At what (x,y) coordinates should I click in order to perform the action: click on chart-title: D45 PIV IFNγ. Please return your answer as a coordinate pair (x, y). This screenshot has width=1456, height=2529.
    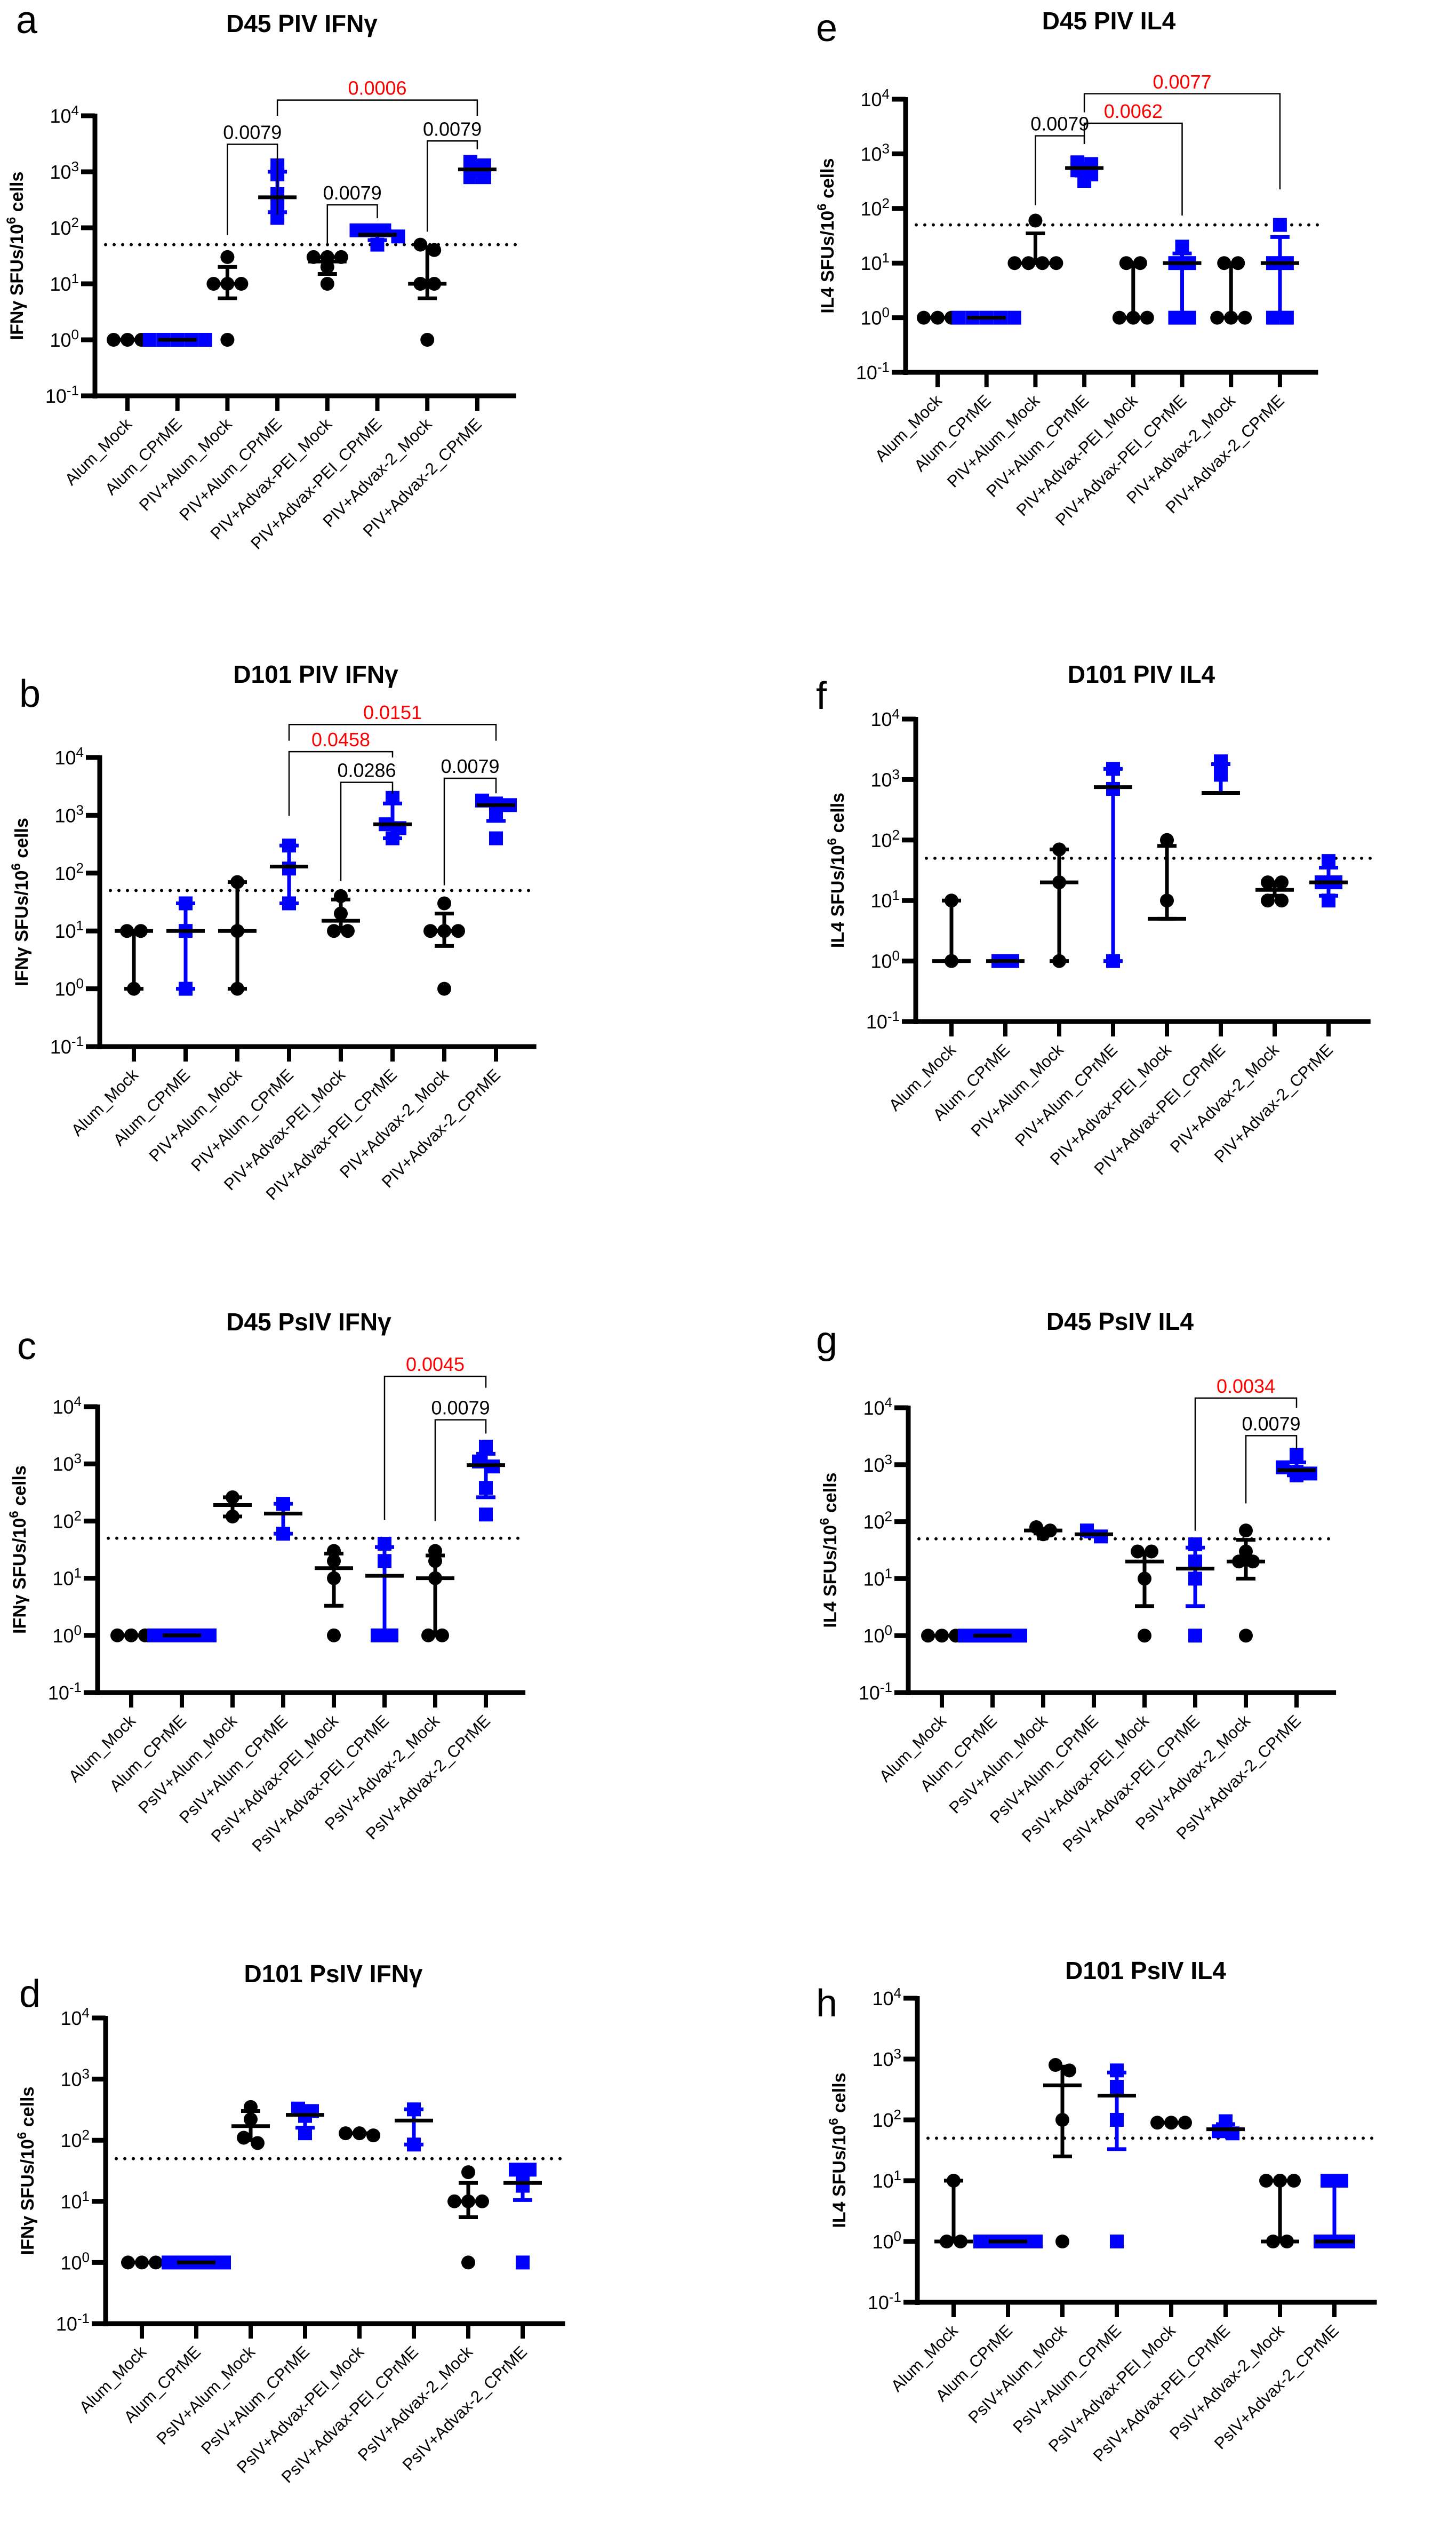
    Looking at the image, I should click on (302, 23).